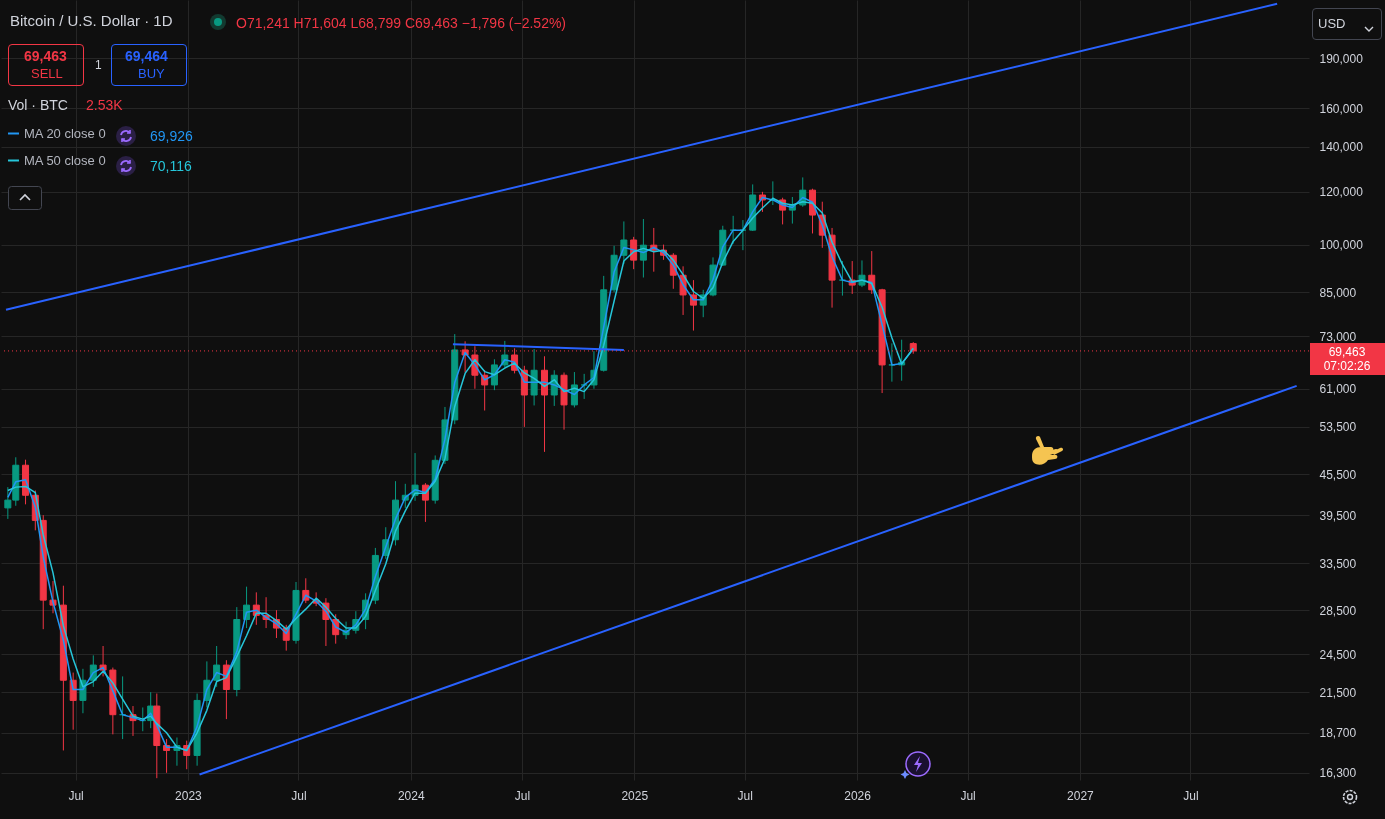 This screenshot has height=819, width=1385. I want to click on text: Bitcoin / U.S. Dollar · 1D, so click(91, 20).